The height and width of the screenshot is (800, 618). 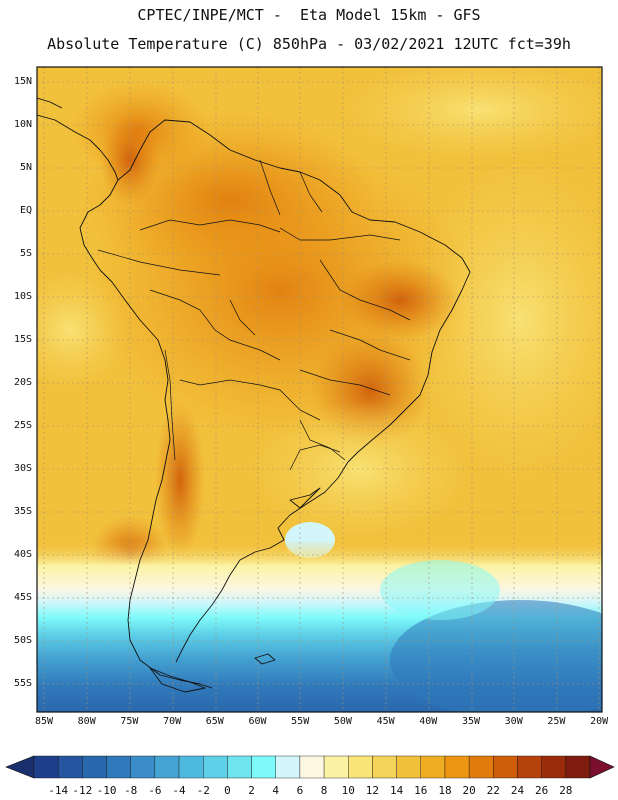 What do you see at coordinates (276, 790) in the screenshot?
I see `colorbar-tick-label: 4` at bounding box center [276, 790].